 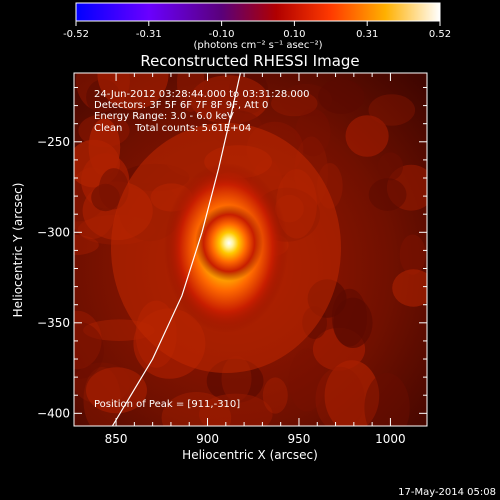 What do you see at coordinates (257, 30) in the screenshot?
I see `colorbar-ticks: -0.52 -0.31 -0.10 0.10 0.31 0.52` at bounding box center [257, 30].